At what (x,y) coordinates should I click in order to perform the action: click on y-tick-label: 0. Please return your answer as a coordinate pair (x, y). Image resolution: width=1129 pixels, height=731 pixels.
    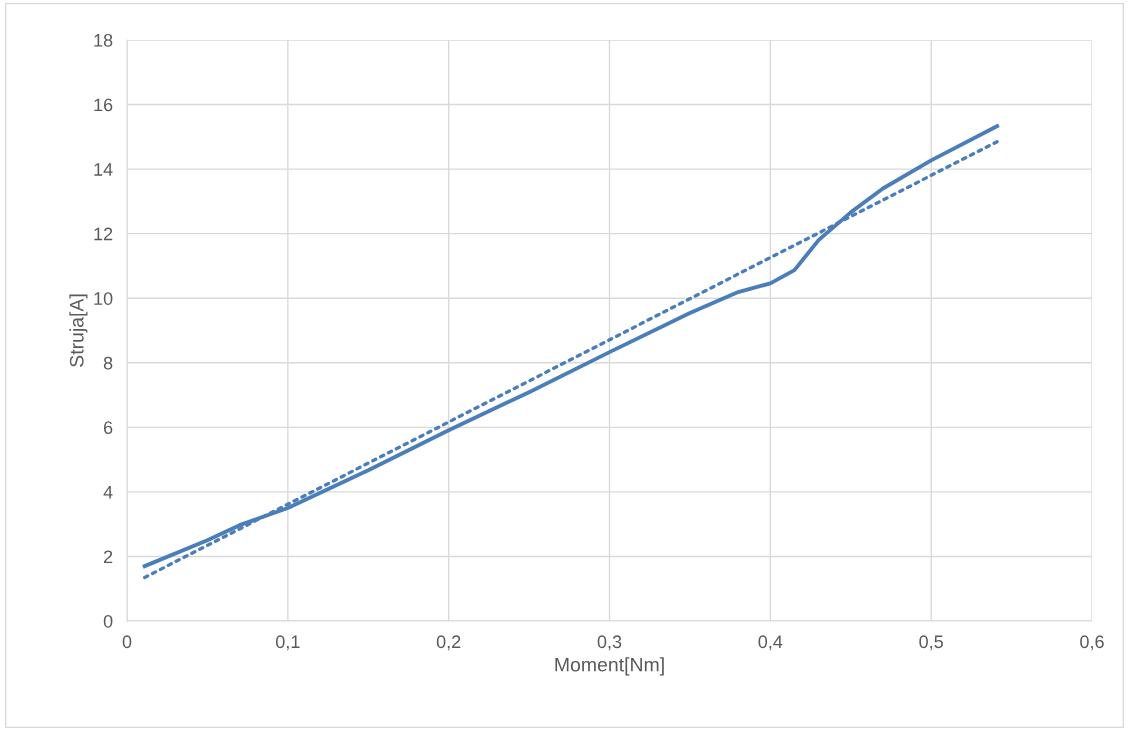
    Looking at the image, I should click on (108, 621).